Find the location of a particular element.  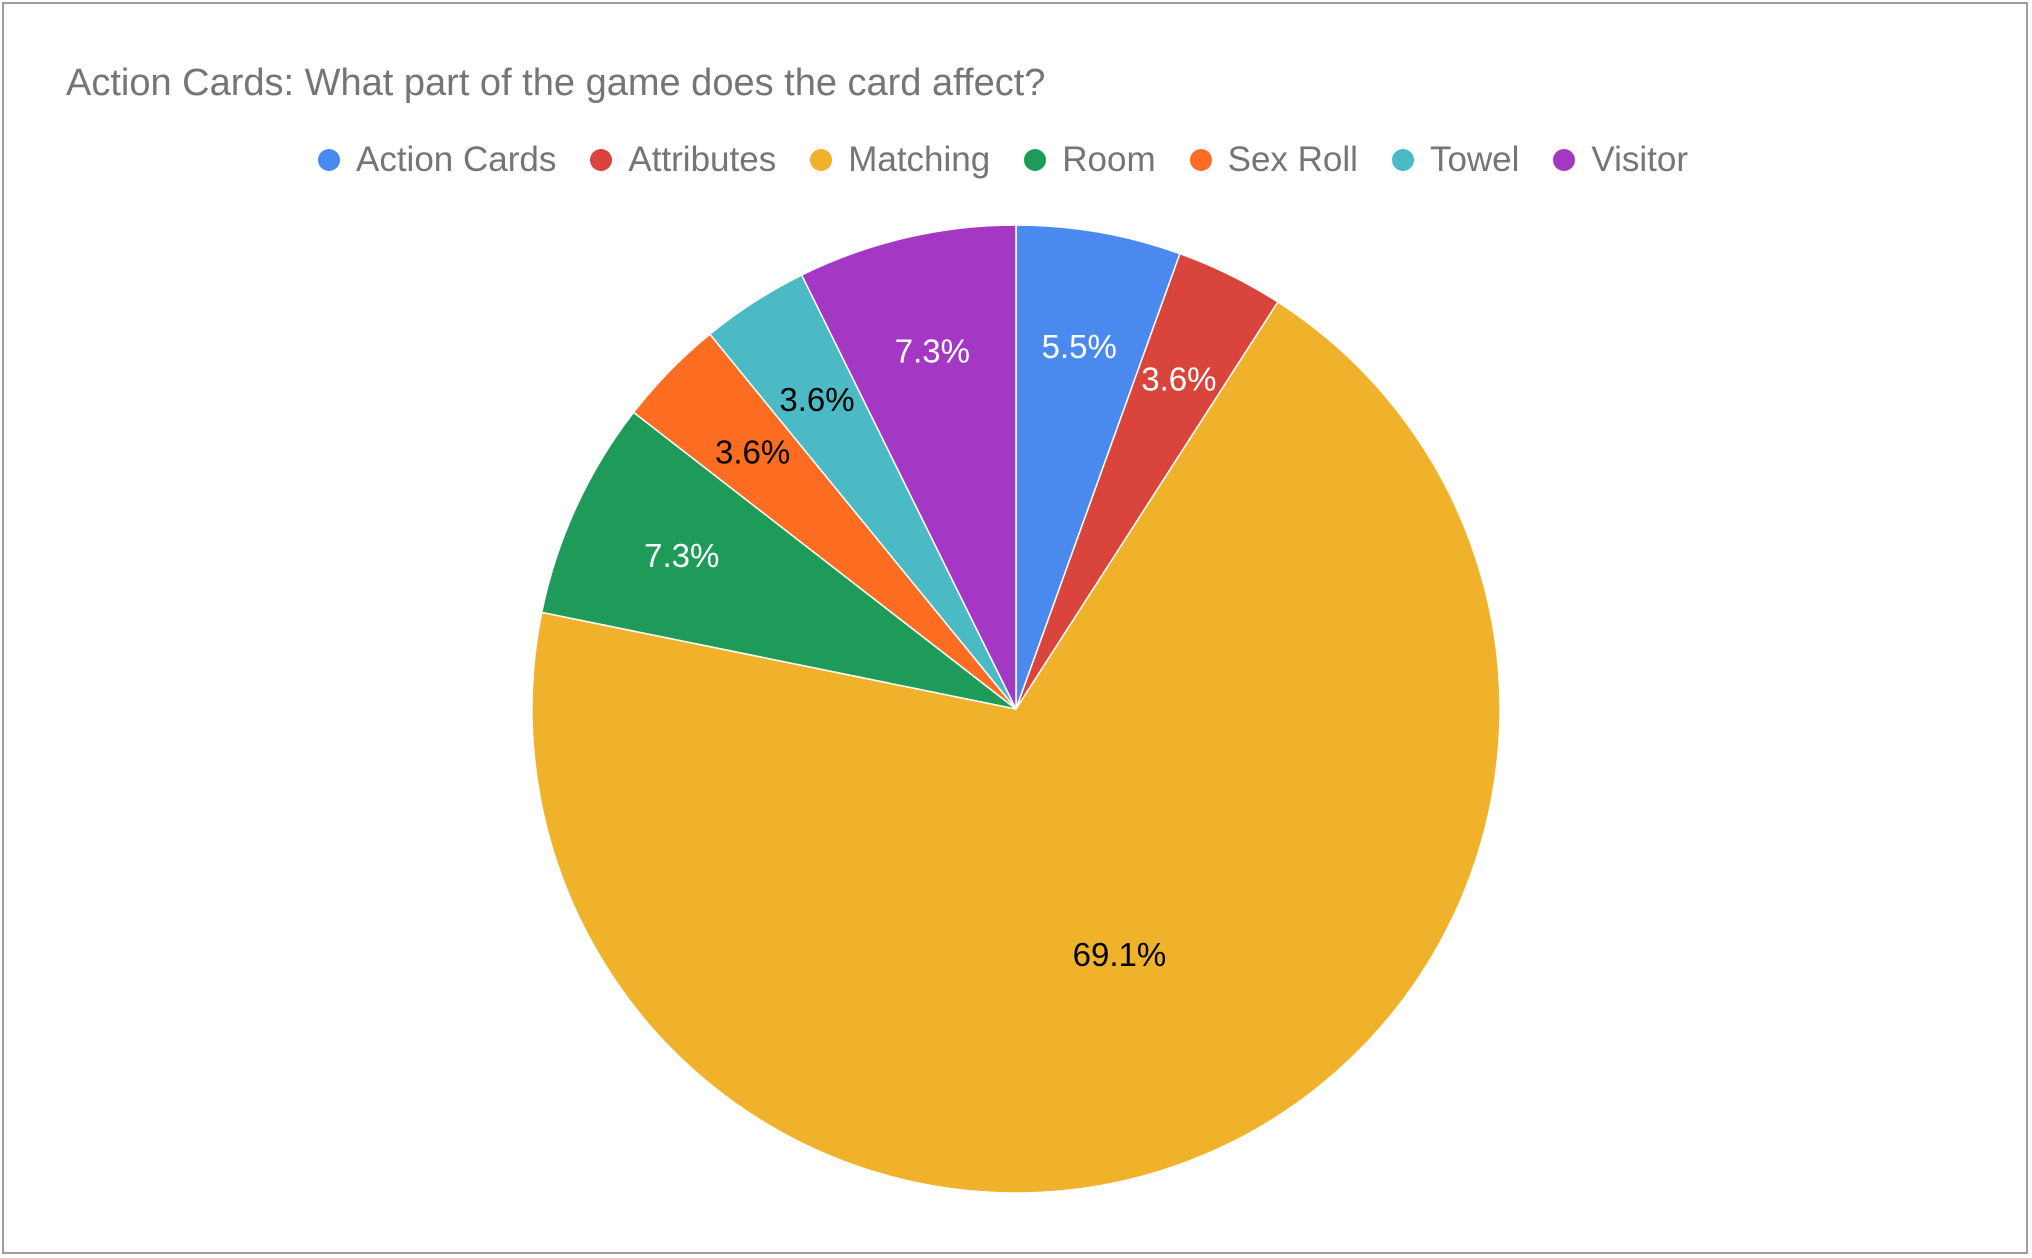

legend-label: Action Cards is located at coordinates (456, 159).